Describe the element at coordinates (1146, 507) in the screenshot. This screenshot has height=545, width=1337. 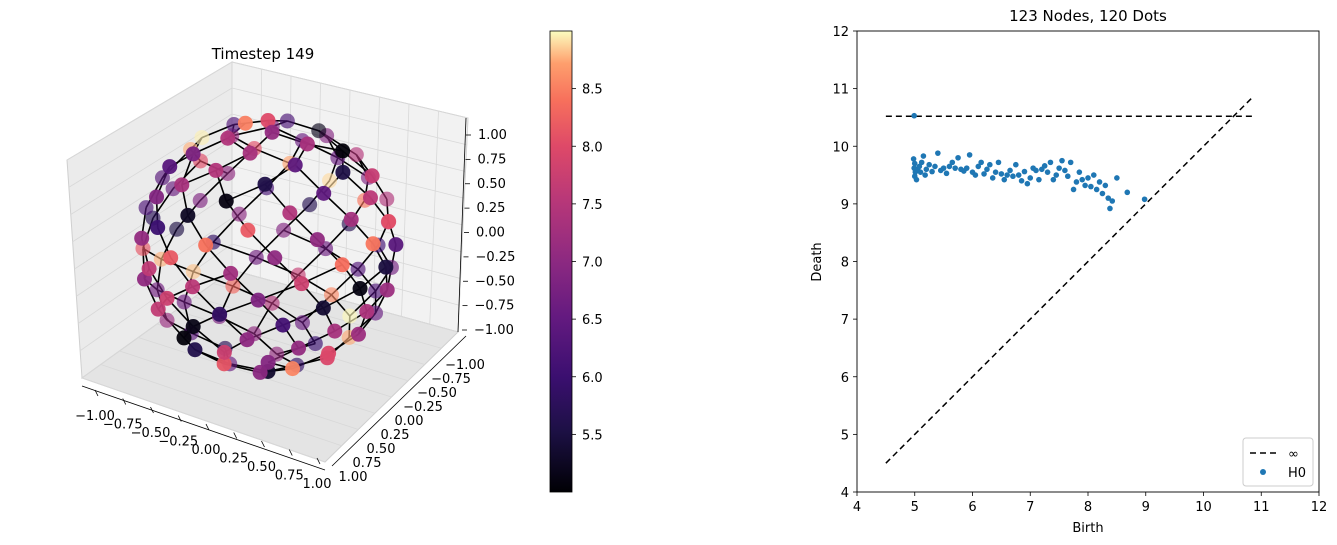
I see `x-tick-label: 9` at that location.